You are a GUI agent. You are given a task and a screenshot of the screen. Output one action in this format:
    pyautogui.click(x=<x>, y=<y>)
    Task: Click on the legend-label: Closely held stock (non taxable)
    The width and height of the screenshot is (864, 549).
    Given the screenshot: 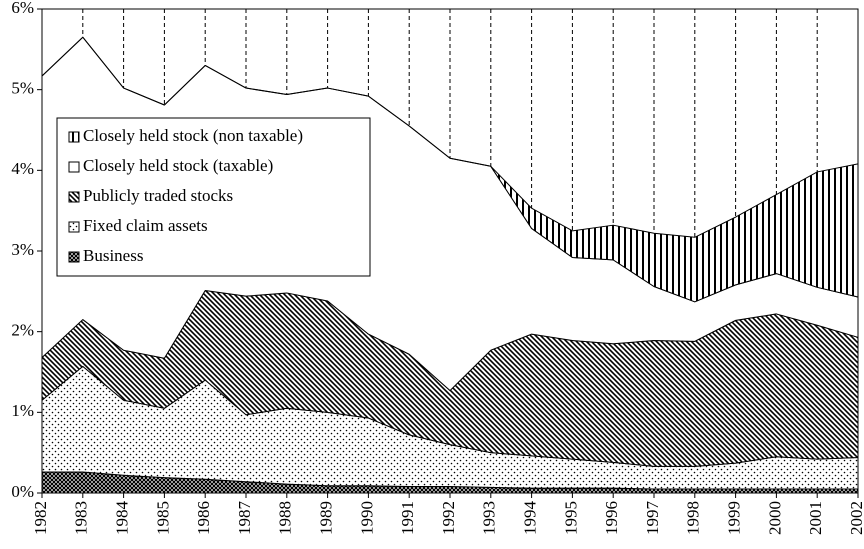 What is the action you would take?
    pyautogui.click(x=193, y=135)
    